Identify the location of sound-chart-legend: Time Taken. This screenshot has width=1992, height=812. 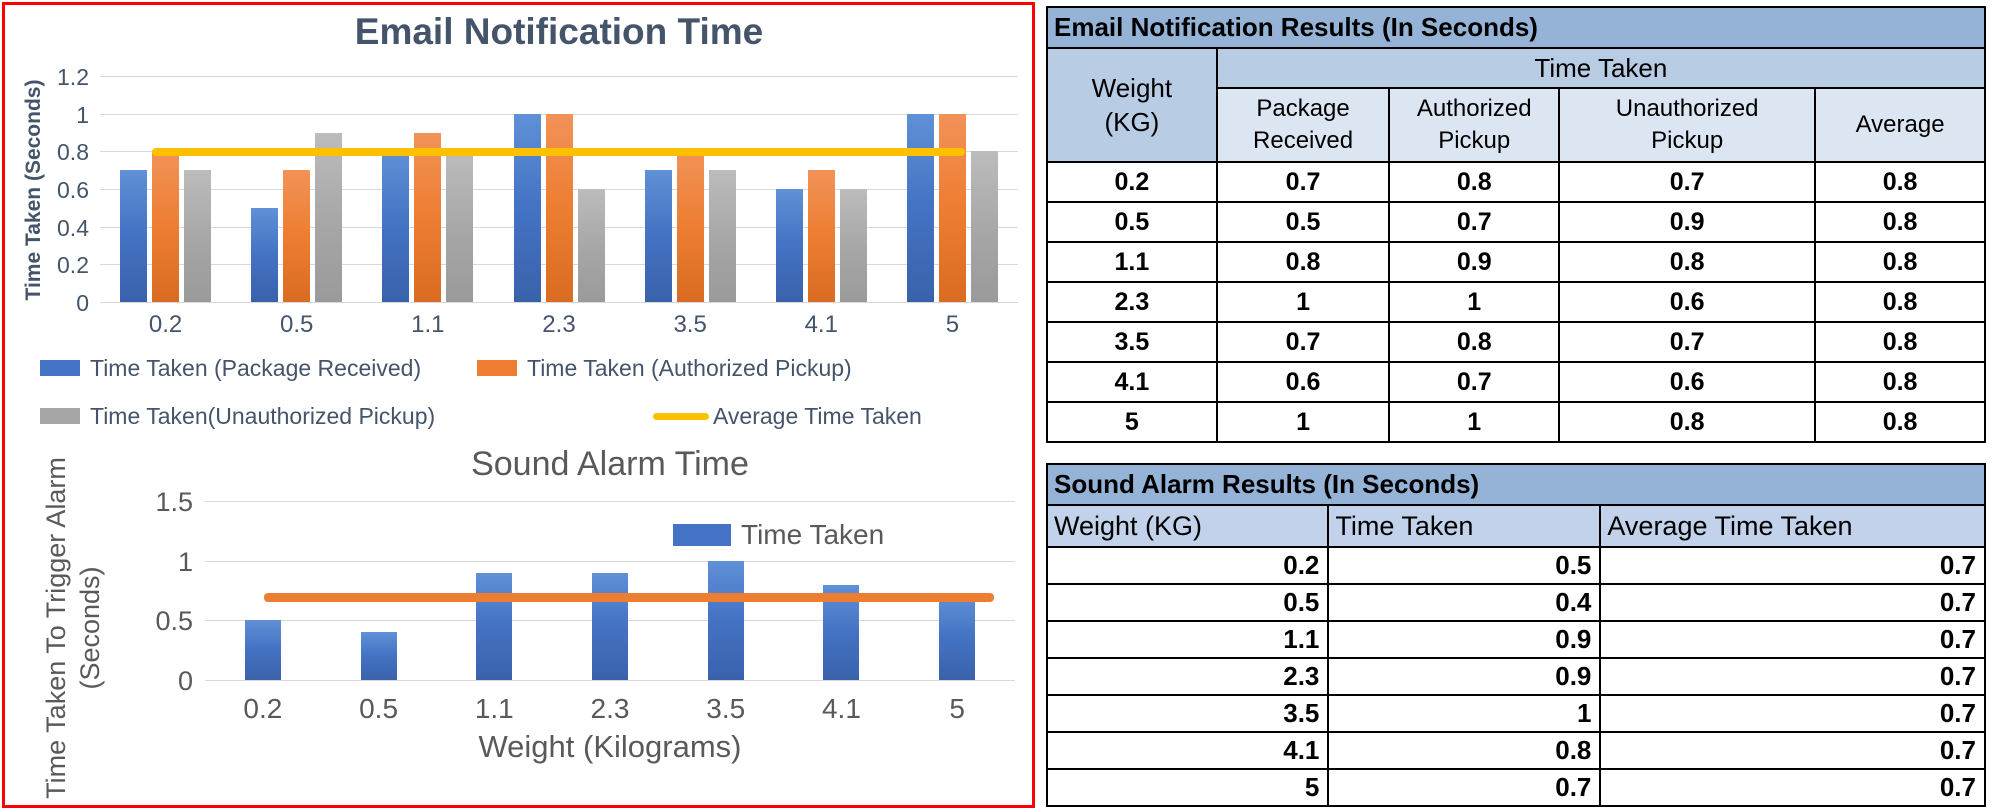
(778, 534).